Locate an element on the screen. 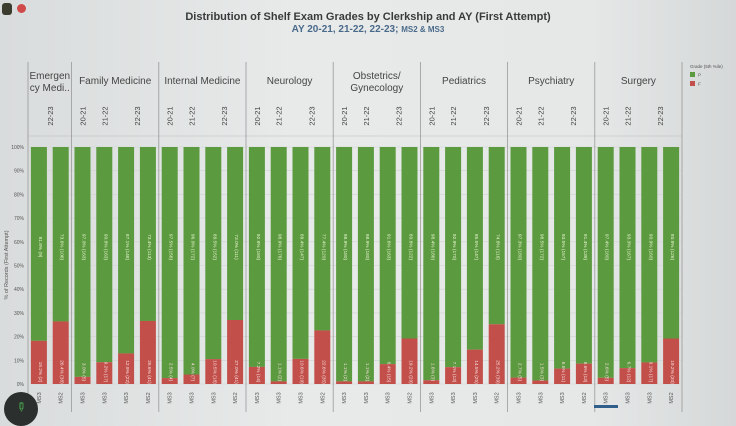 The image size is (736, 426). bar-pass-label: 98.4% (186) is located at coordinates (432, 247).